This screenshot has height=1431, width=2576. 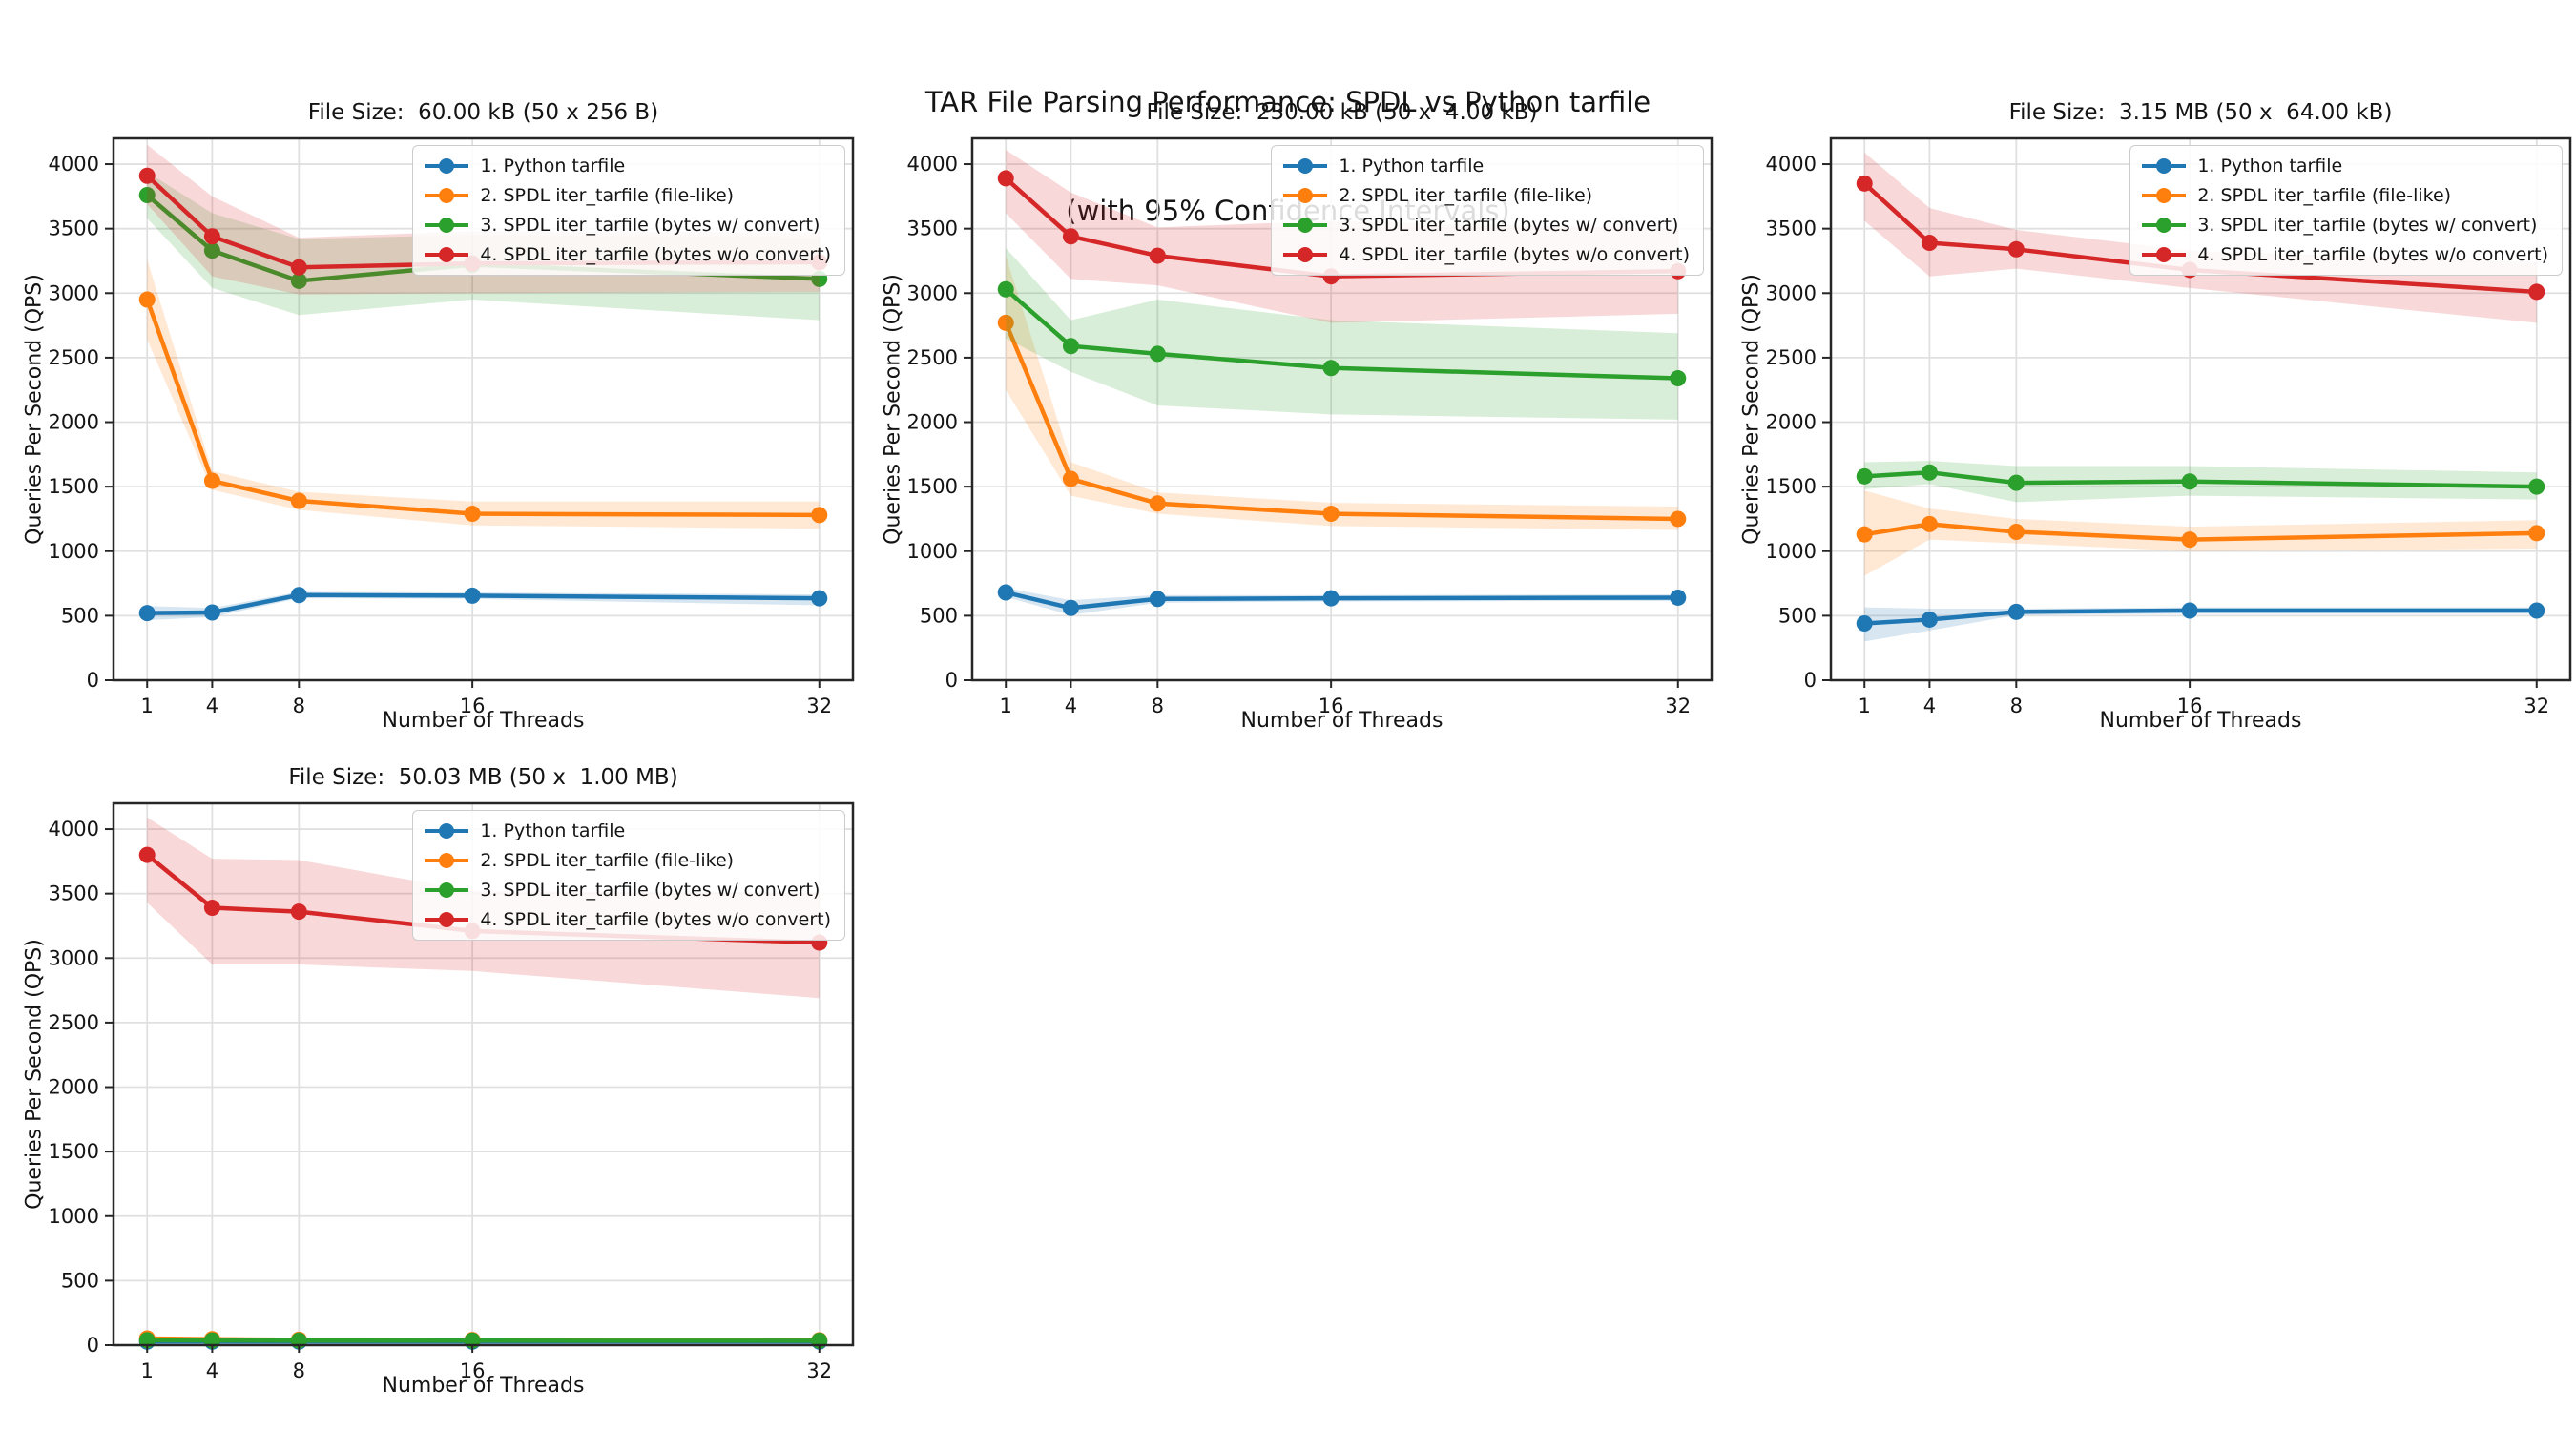 What do you see at coordinates (2345, 225) in the screenshot?
I see `legend-item-3: 3. SPDL iter_tarfile (bytes w/ convert)` at bounding box center [2345, 225].